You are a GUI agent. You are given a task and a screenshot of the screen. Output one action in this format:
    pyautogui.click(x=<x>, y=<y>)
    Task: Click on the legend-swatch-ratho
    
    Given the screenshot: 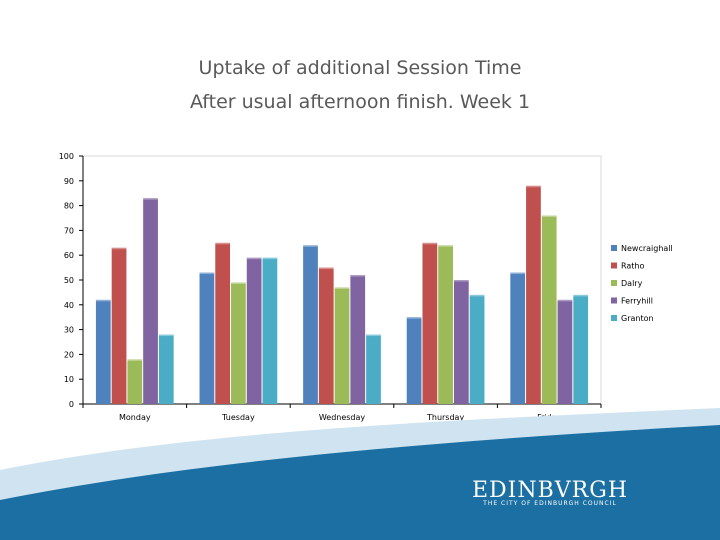 What is the action you would take?
    pyautogui.click(x=614, y=265)
    